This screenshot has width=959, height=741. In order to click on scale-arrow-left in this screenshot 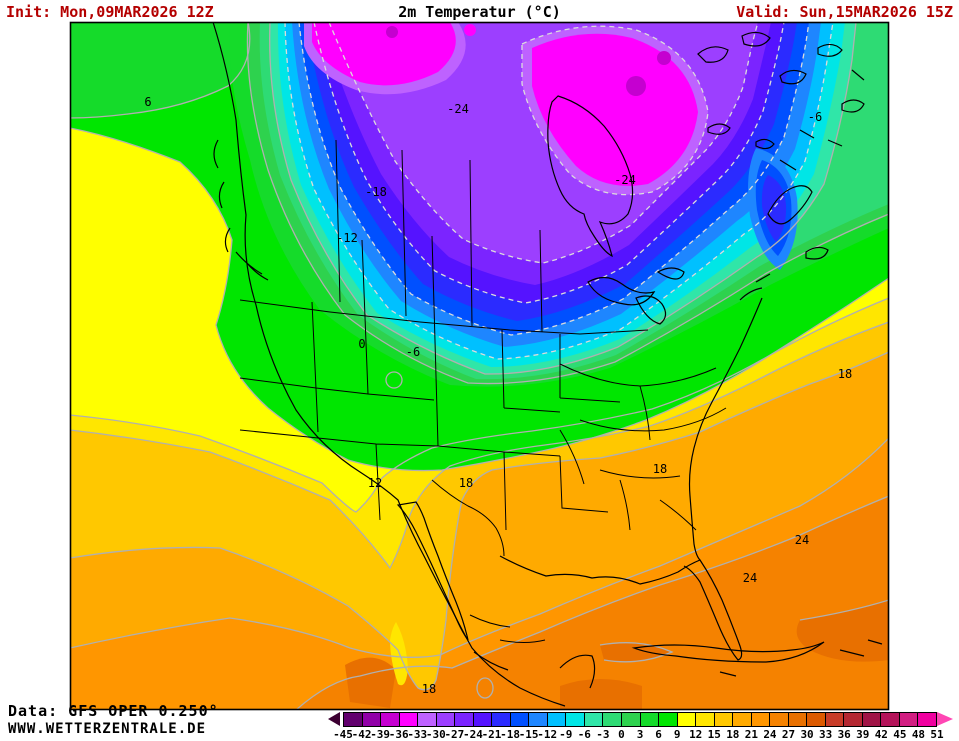, I will do `click(334, 719)`.